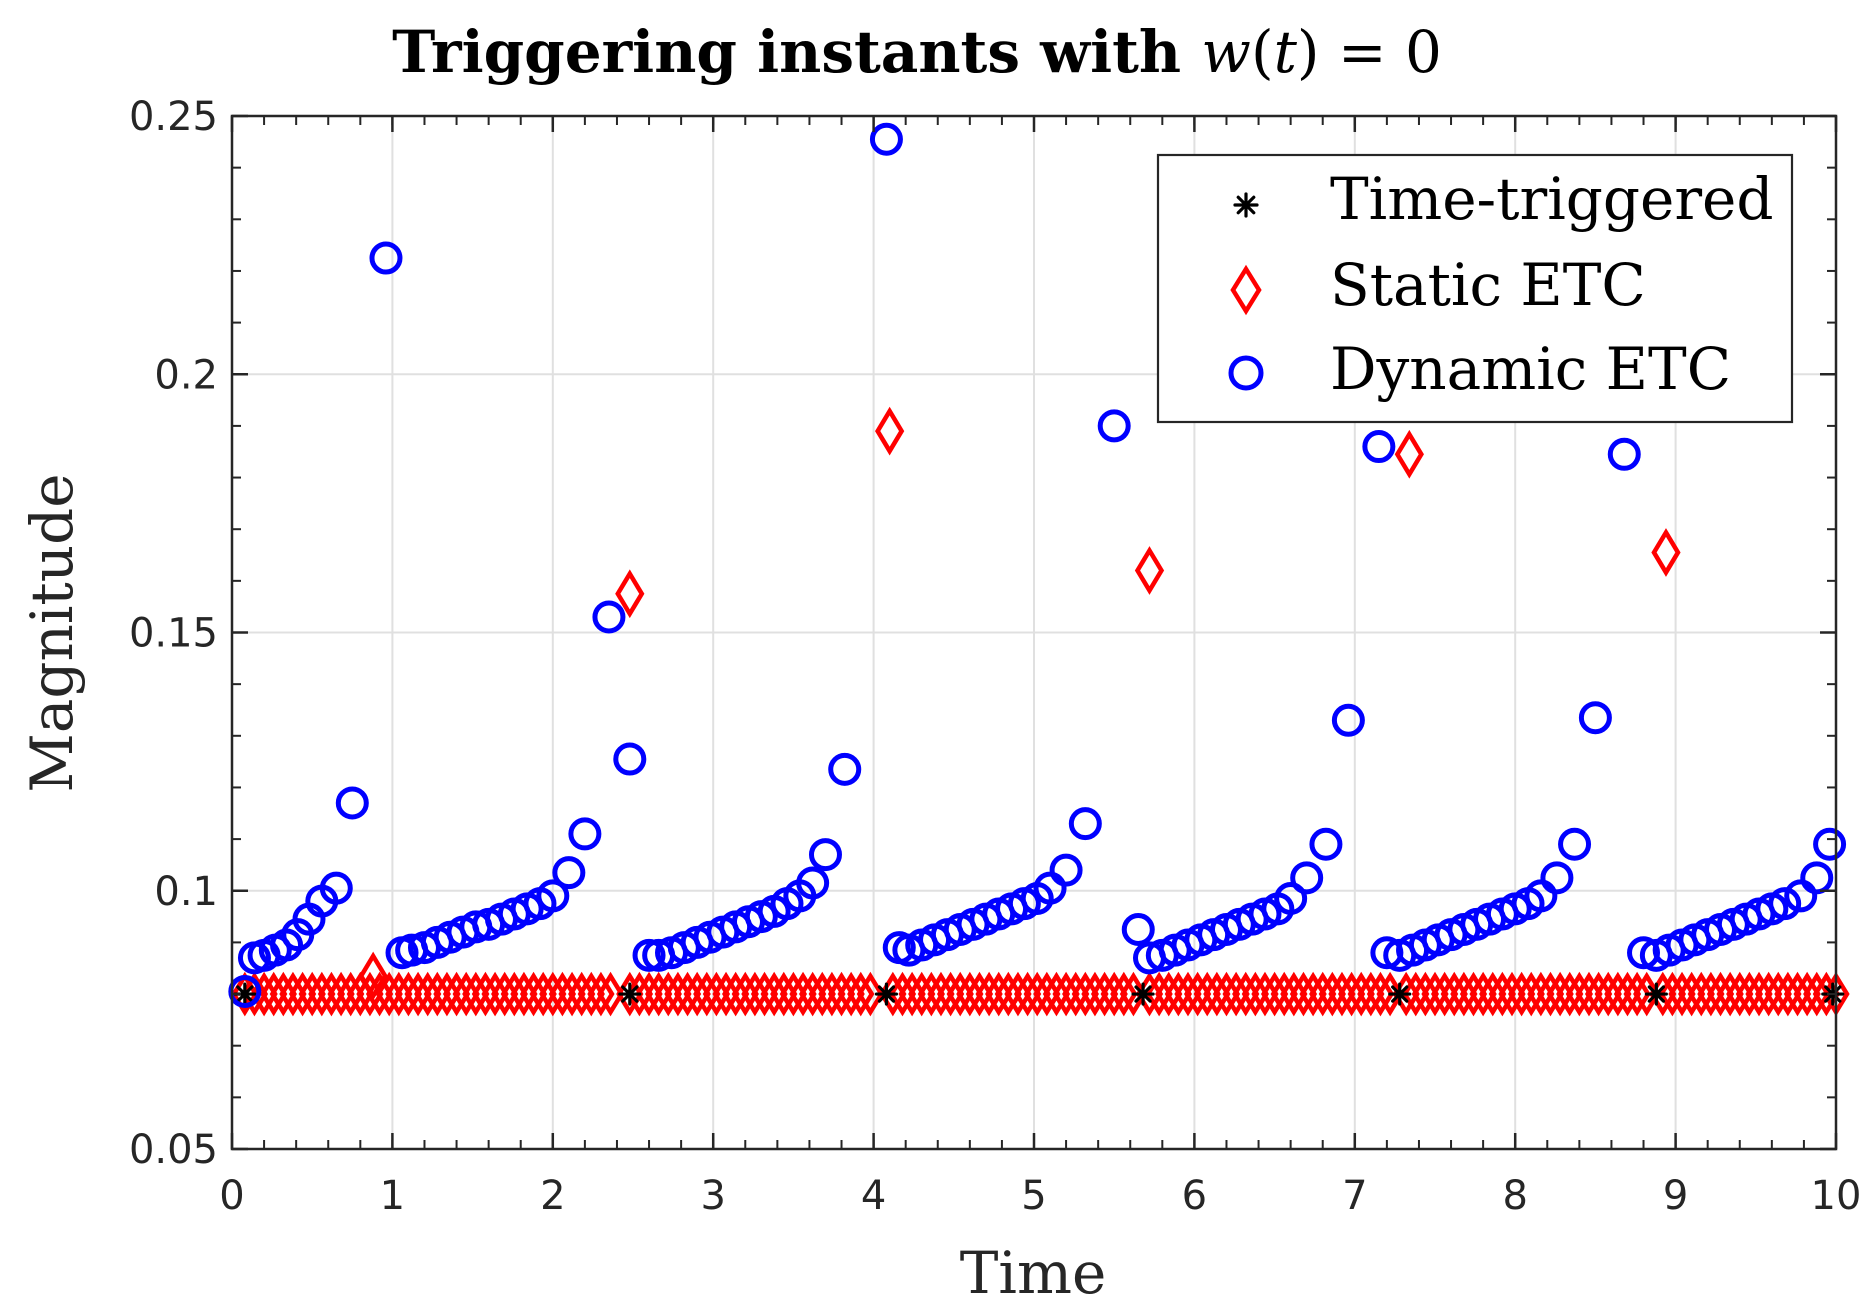 Image resolution: width=1870 pixels, height=1311 pixels. Describe the element at coordinates (1226, 52) in the screenshot. I see `title-var: w` at that location.